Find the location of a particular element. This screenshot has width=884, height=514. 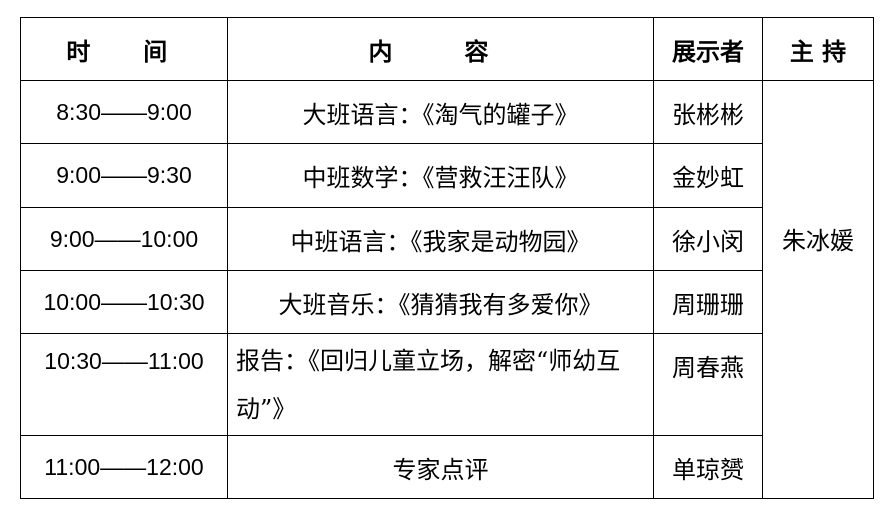

table-row: 9:00——10:00 中班语言：《我家是动物园》 徐小闵 is located at coordinates (447, 239).